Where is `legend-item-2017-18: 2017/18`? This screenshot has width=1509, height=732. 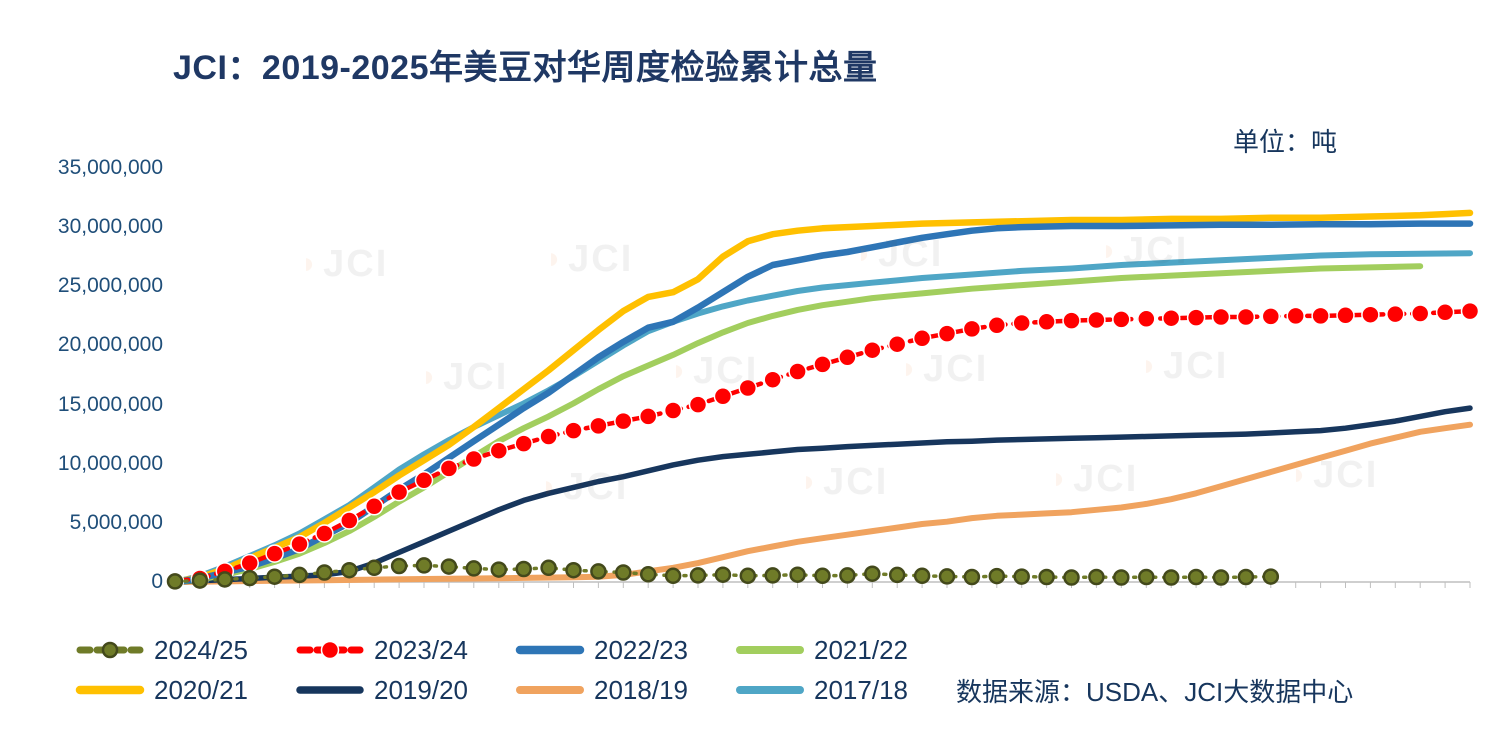
legend-item-2017-18: 2017/18 is located at coordinates (847, 690).